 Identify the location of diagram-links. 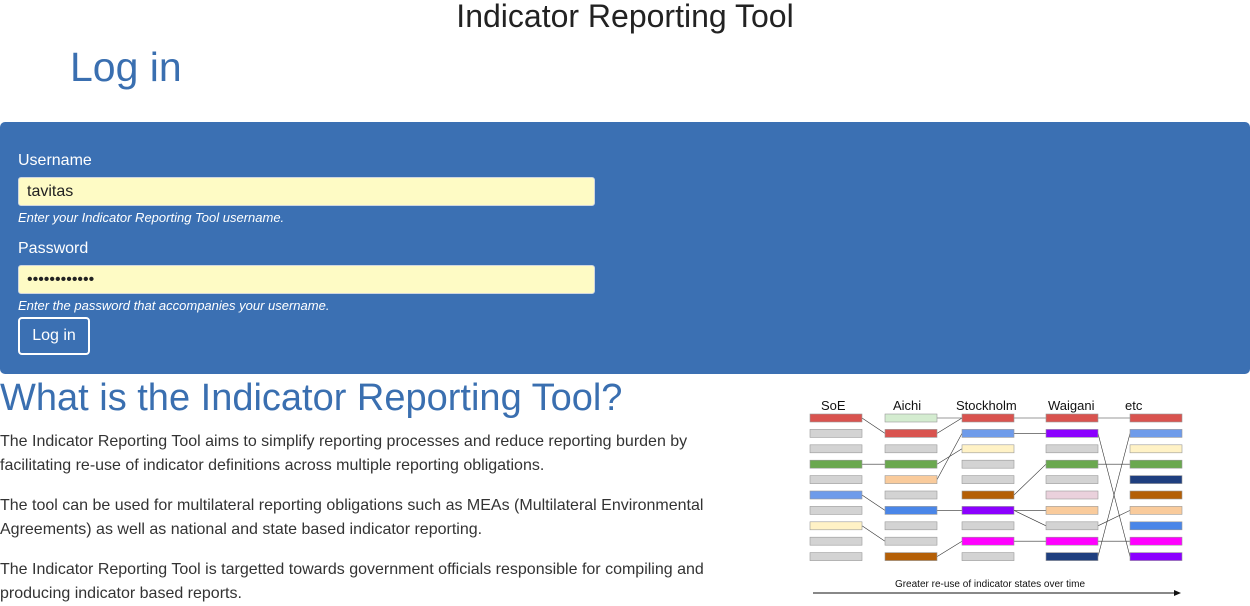
(996, 487).